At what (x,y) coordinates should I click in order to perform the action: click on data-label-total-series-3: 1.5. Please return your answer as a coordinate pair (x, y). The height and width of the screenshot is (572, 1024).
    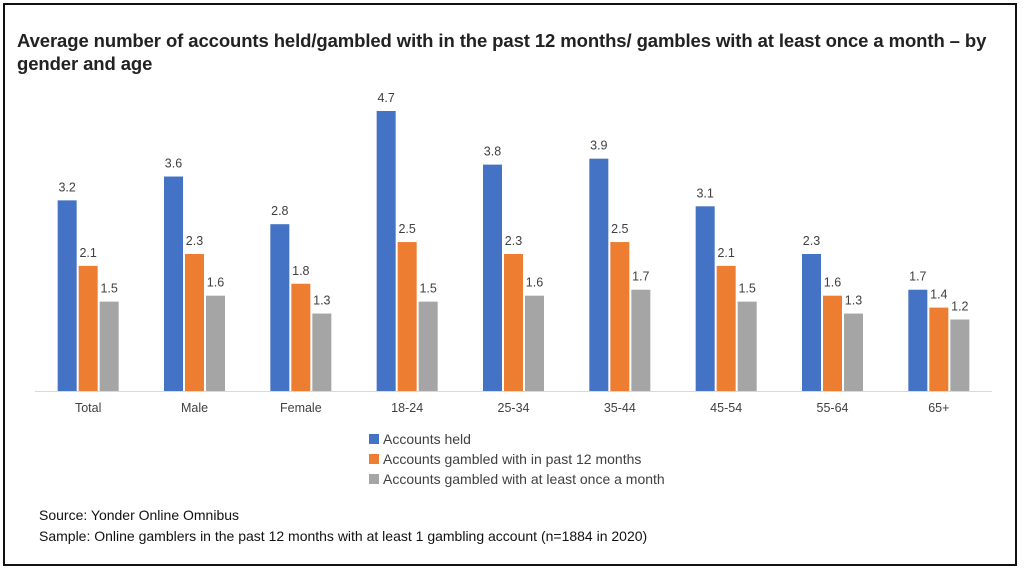
    Looking at the image, I should click on (108, 289).